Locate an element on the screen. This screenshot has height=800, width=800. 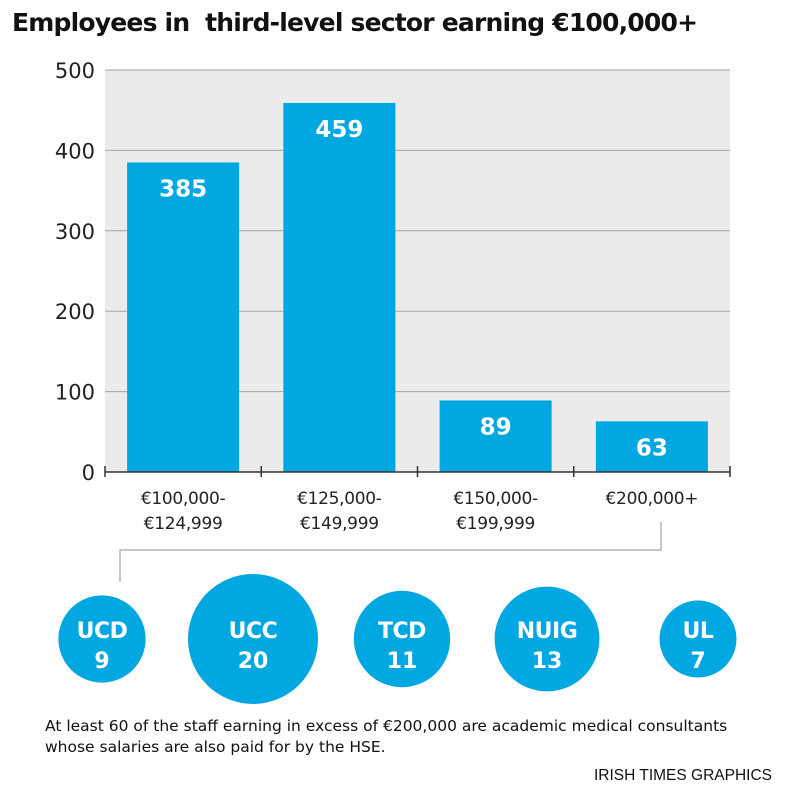
y-axis-ticks: 0 100 200 300 400 500 is located at coordinates (75, 272).